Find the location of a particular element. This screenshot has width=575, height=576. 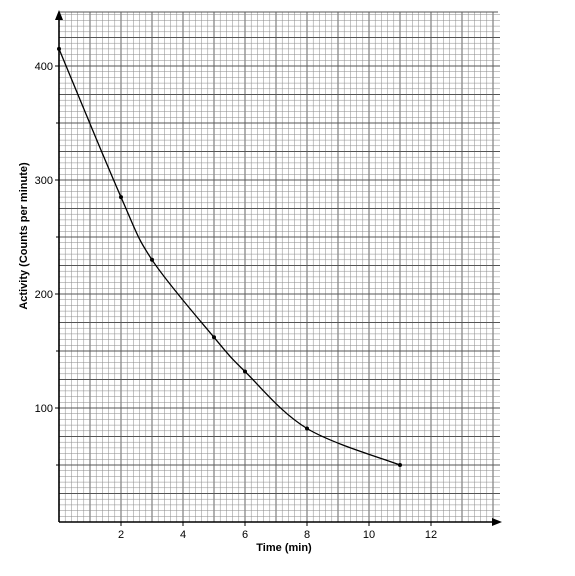

x-axis-title: Time (min) is located at coordinates (284, 548).